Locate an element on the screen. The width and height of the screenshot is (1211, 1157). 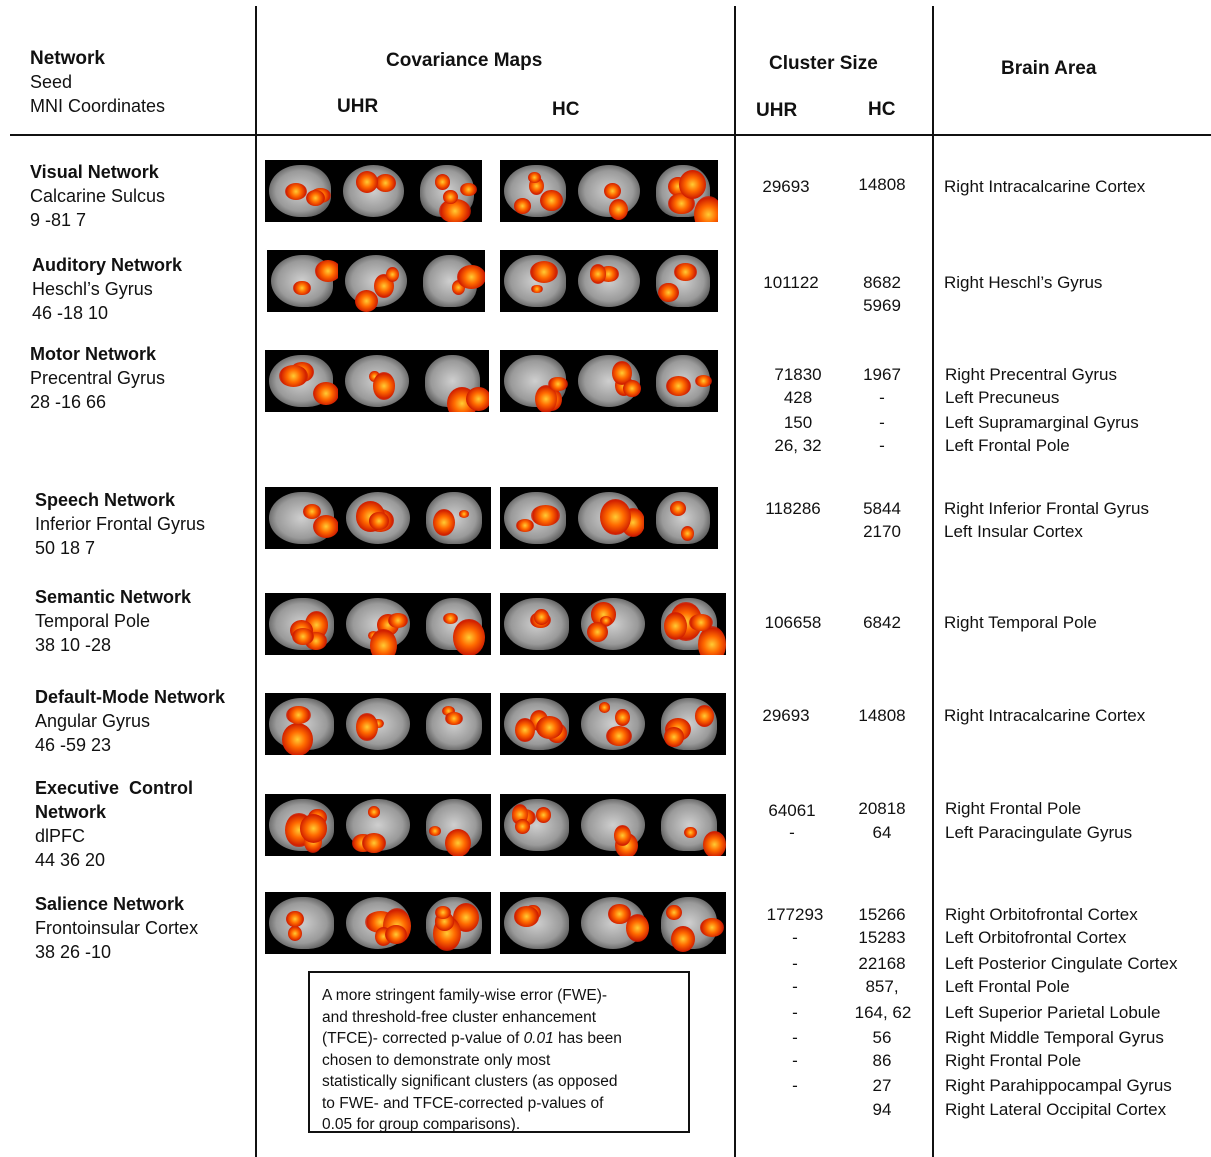
network-visual: Visual Network Calcarine Sulcus 9 -81 7 is located at coordinates (97, 196).